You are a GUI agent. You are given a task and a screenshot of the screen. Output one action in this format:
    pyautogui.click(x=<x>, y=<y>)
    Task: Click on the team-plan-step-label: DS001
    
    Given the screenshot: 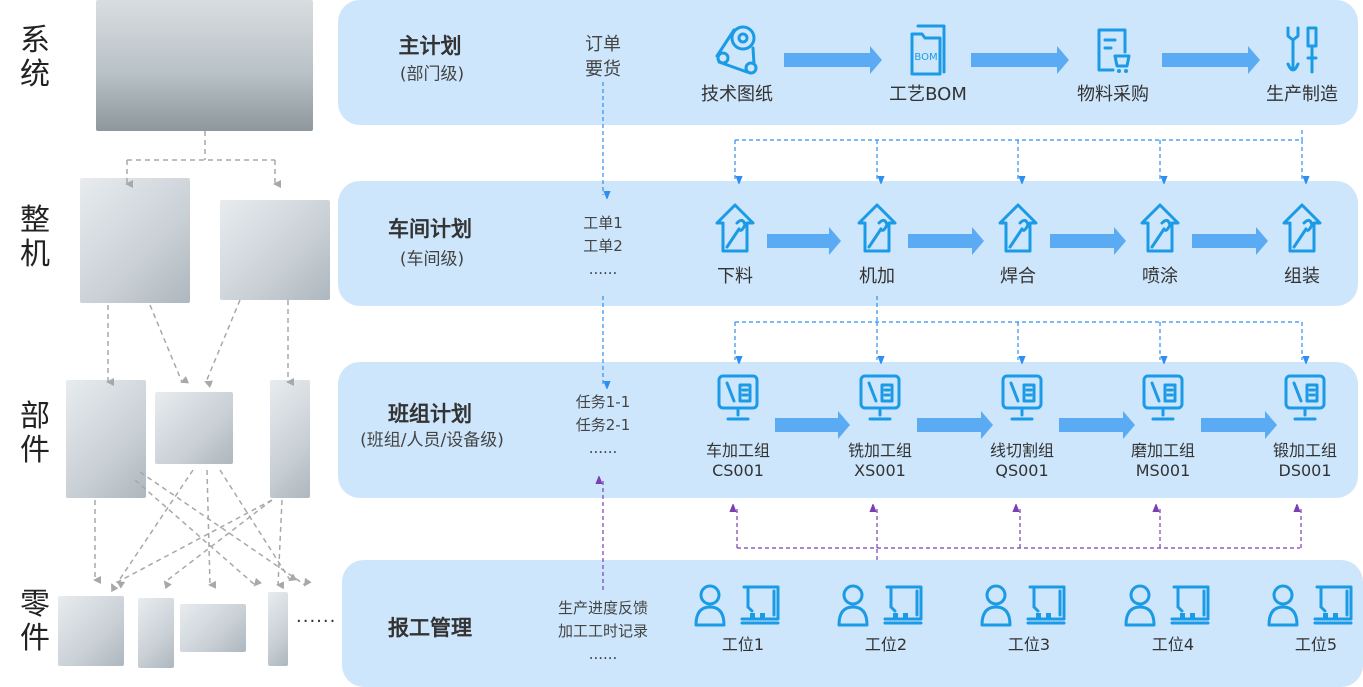 What is the action you would take?
    pyautogui.click(x=1305, y=470)
    